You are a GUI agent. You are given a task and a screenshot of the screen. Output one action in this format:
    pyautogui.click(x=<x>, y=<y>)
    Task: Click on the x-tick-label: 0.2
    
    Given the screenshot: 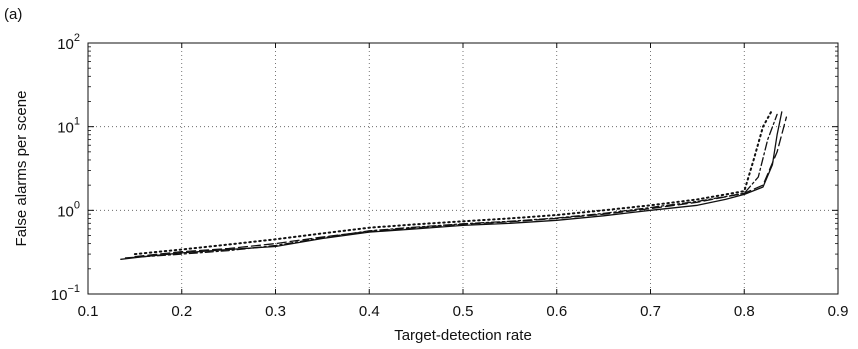 What is the action you would take?
    pyautogui.click(x=181, y=311)
    